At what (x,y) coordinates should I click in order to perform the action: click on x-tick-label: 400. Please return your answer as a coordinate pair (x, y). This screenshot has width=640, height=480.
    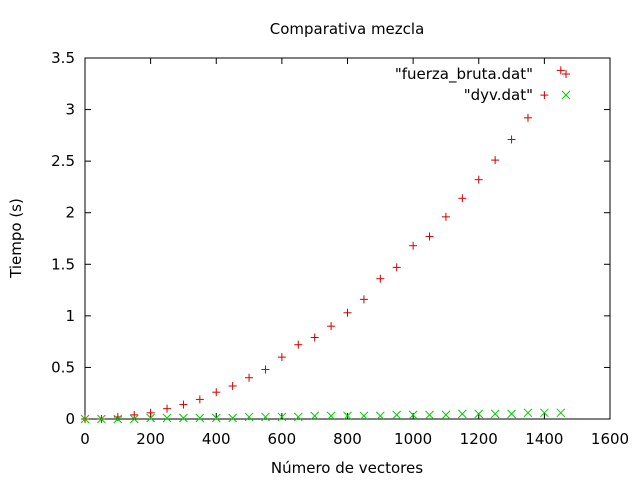
    Looking at the image, I should click on (216, 439).